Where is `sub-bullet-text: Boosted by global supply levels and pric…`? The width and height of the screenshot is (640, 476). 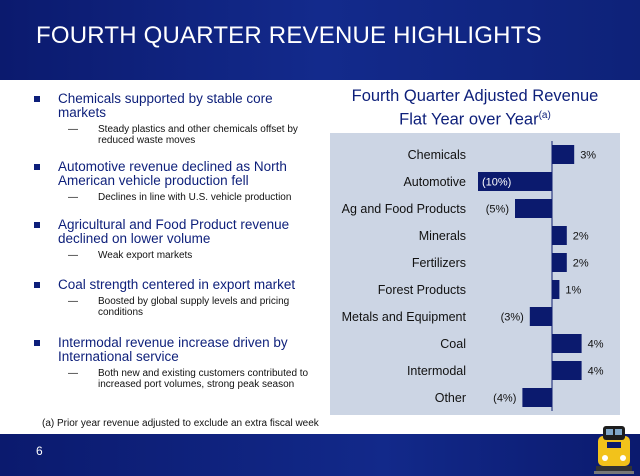 sub-bullet-text: Boosted by global supply levels and pric… is located at coordinates (194, 307).